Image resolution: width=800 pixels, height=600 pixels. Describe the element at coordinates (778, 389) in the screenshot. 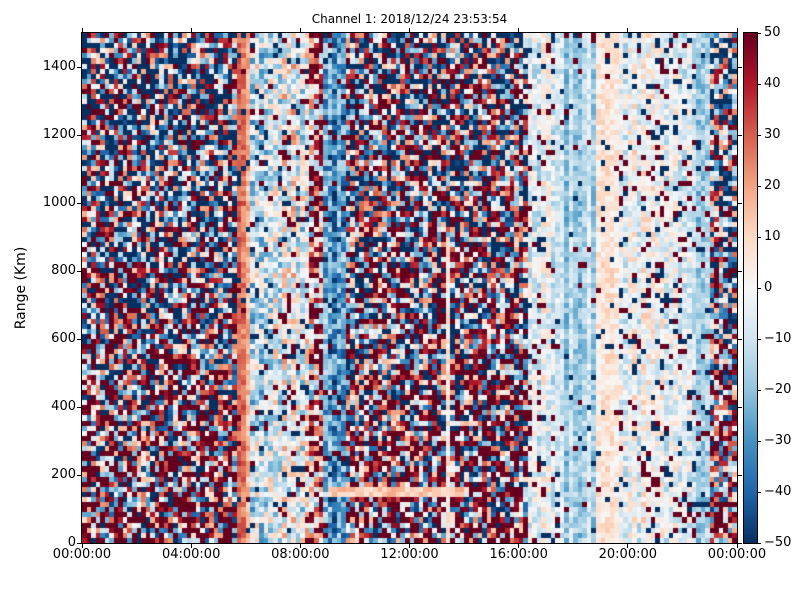

I see `colorbar-tick-label: −20` at that location.